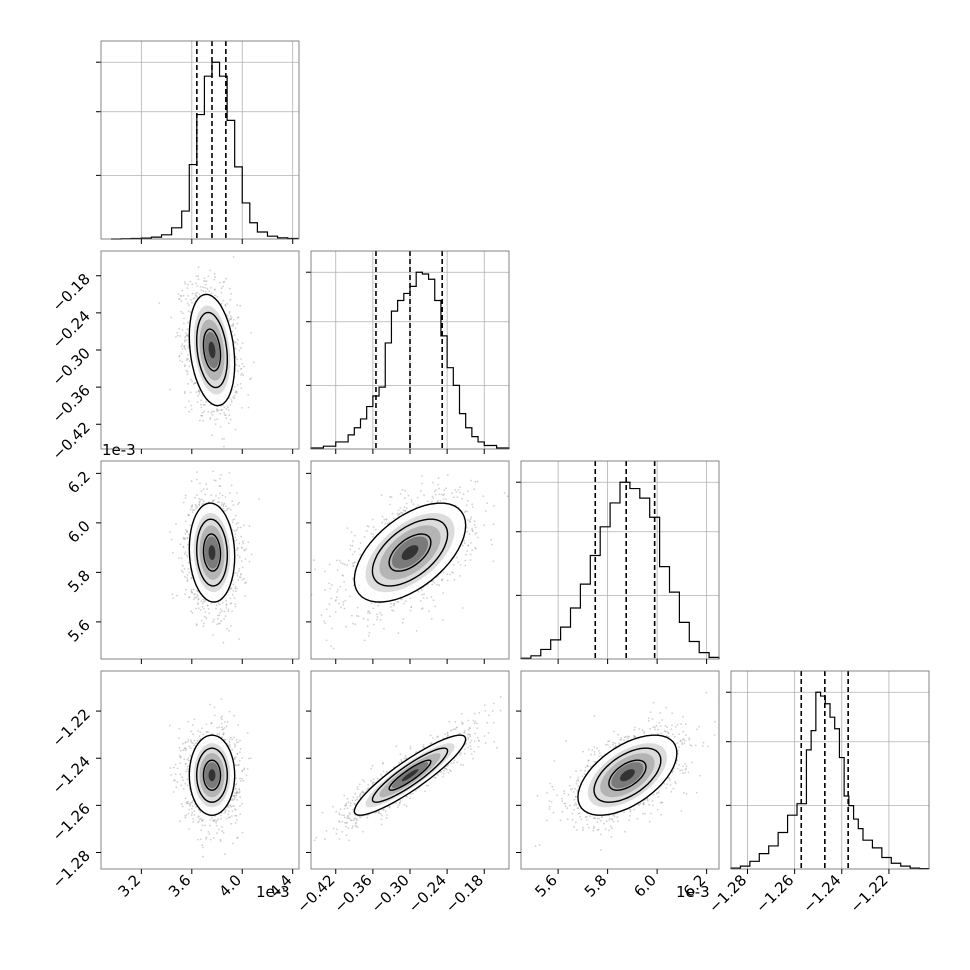 This screenshot has height=970, width=970. What do you see at coordinates (427, 893) in the screenshot?
I see `x-tick-label: −0.24` at bounding box center [427, 893].